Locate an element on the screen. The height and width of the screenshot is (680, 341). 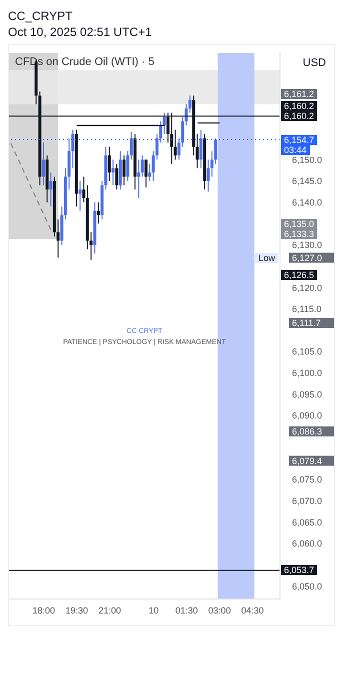
y-axis-title: USD is located at coordinates (314, 63).